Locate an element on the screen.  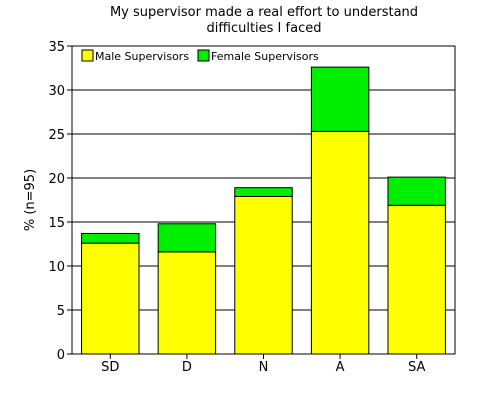
x-tick-label: SD is located at coordinates (110, 367).